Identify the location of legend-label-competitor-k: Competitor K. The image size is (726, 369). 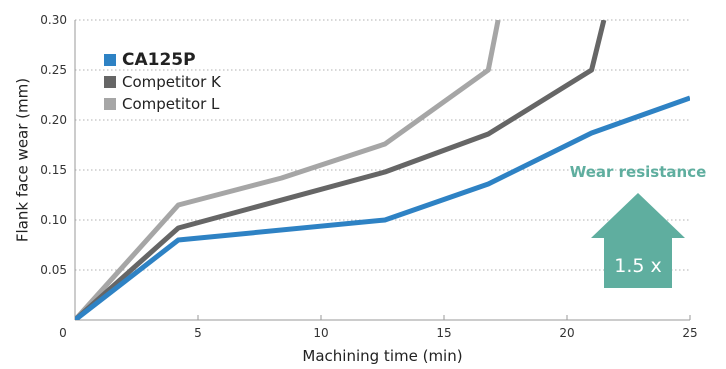
(172, 82).